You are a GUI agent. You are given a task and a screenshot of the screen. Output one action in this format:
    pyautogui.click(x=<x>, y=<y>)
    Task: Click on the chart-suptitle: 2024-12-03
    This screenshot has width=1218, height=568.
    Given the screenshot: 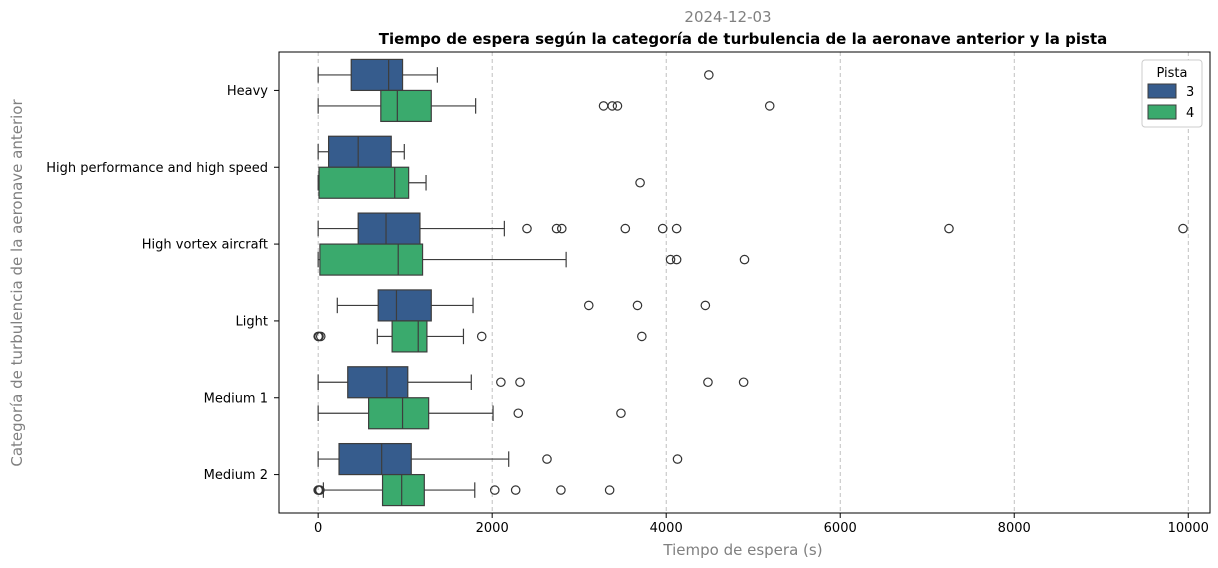 What is the action you would take?
    pyautogui.click(x=727, y=17)
    